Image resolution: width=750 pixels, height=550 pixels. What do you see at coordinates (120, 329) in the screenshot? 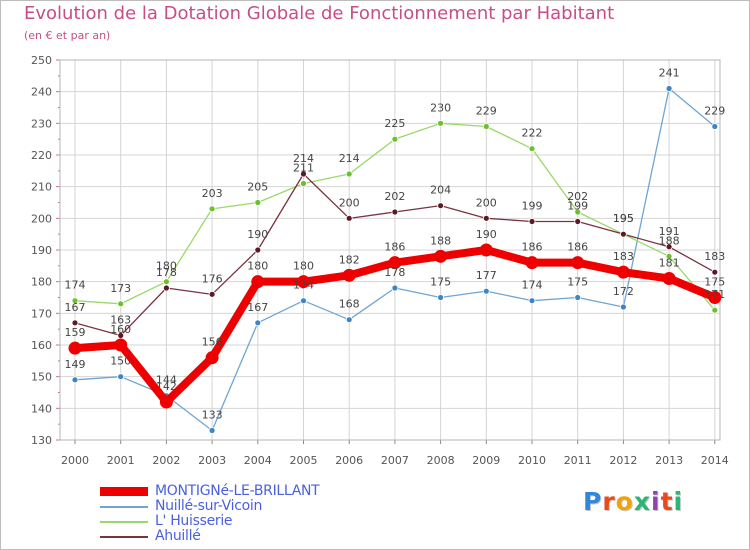
I see `data-label: 160` at bounding box center [120, 329].